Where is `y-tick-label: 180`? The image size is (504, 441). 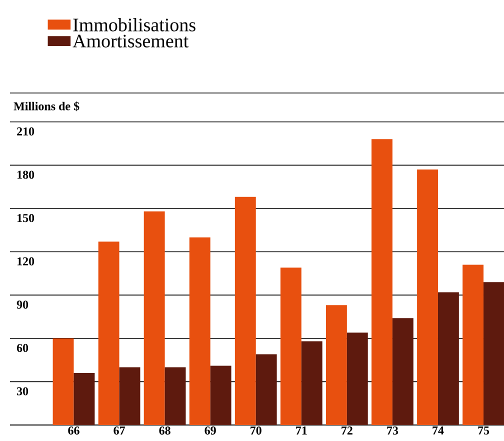 y-tick-label: 180 is located at coordinates (25, 174).